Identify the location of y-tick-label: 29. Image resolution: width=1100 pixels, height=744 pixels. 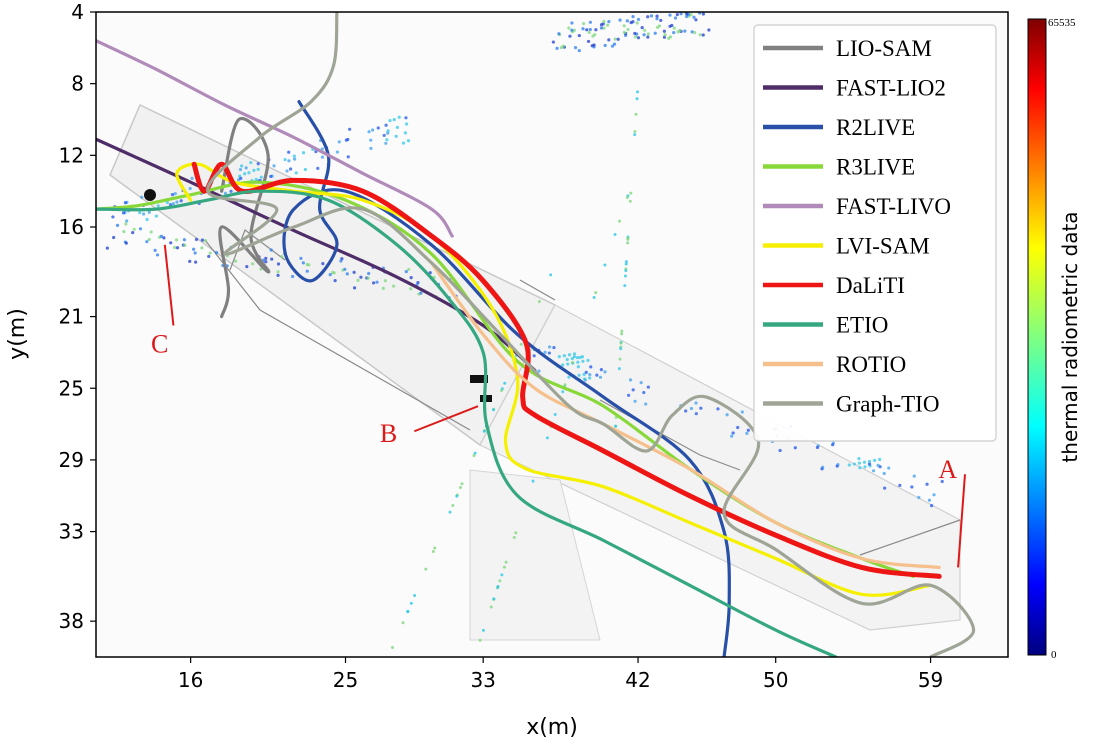
(71, 460).